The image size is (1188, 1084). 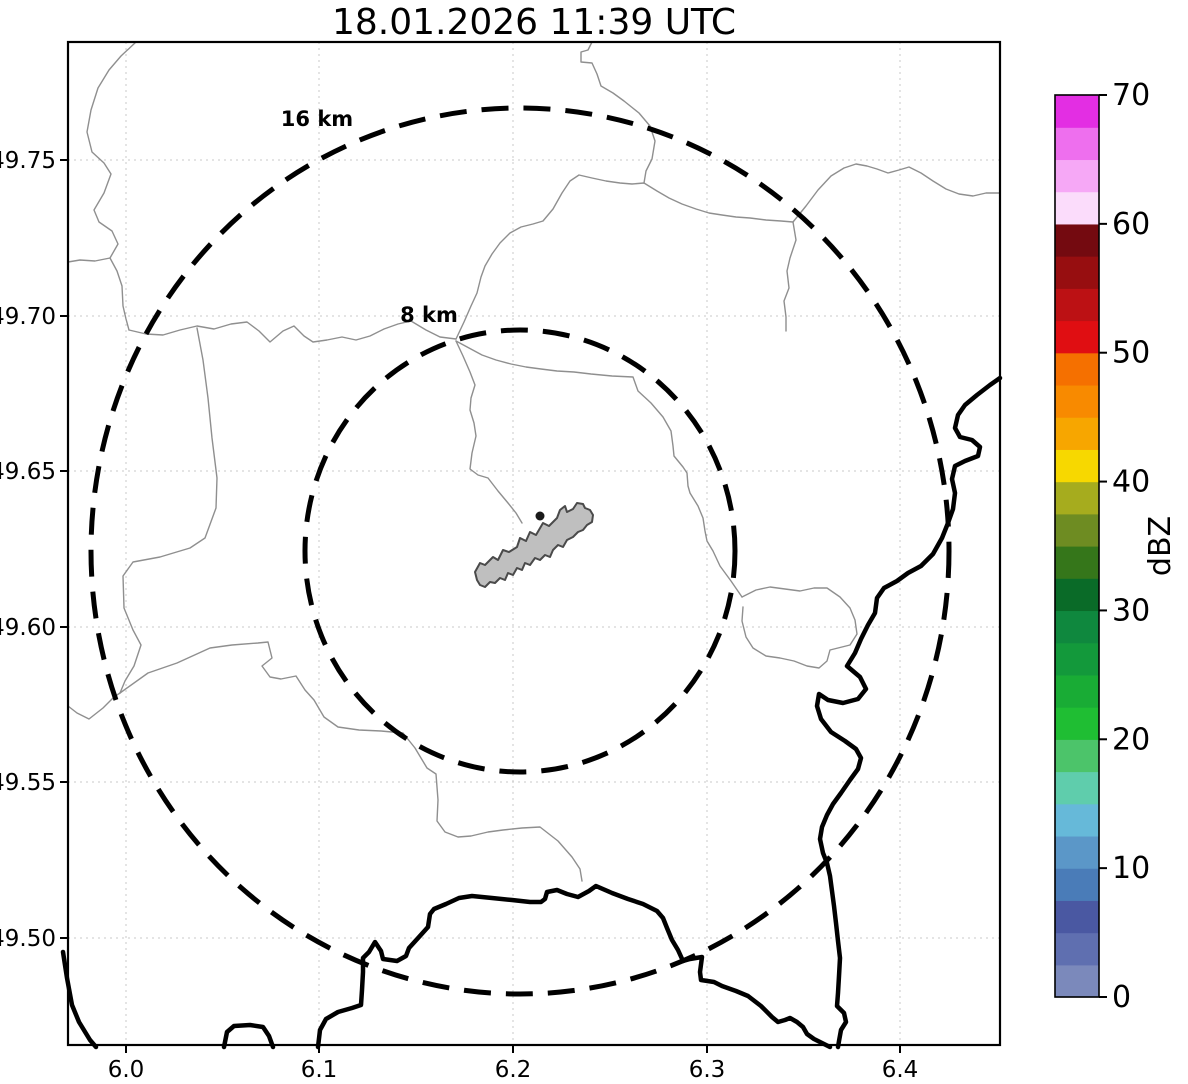 What do you see at coordinates (1131, 739) in the screenshot?
I see `colorbar-tick-label: 20` at bounding box center [1131, 739].